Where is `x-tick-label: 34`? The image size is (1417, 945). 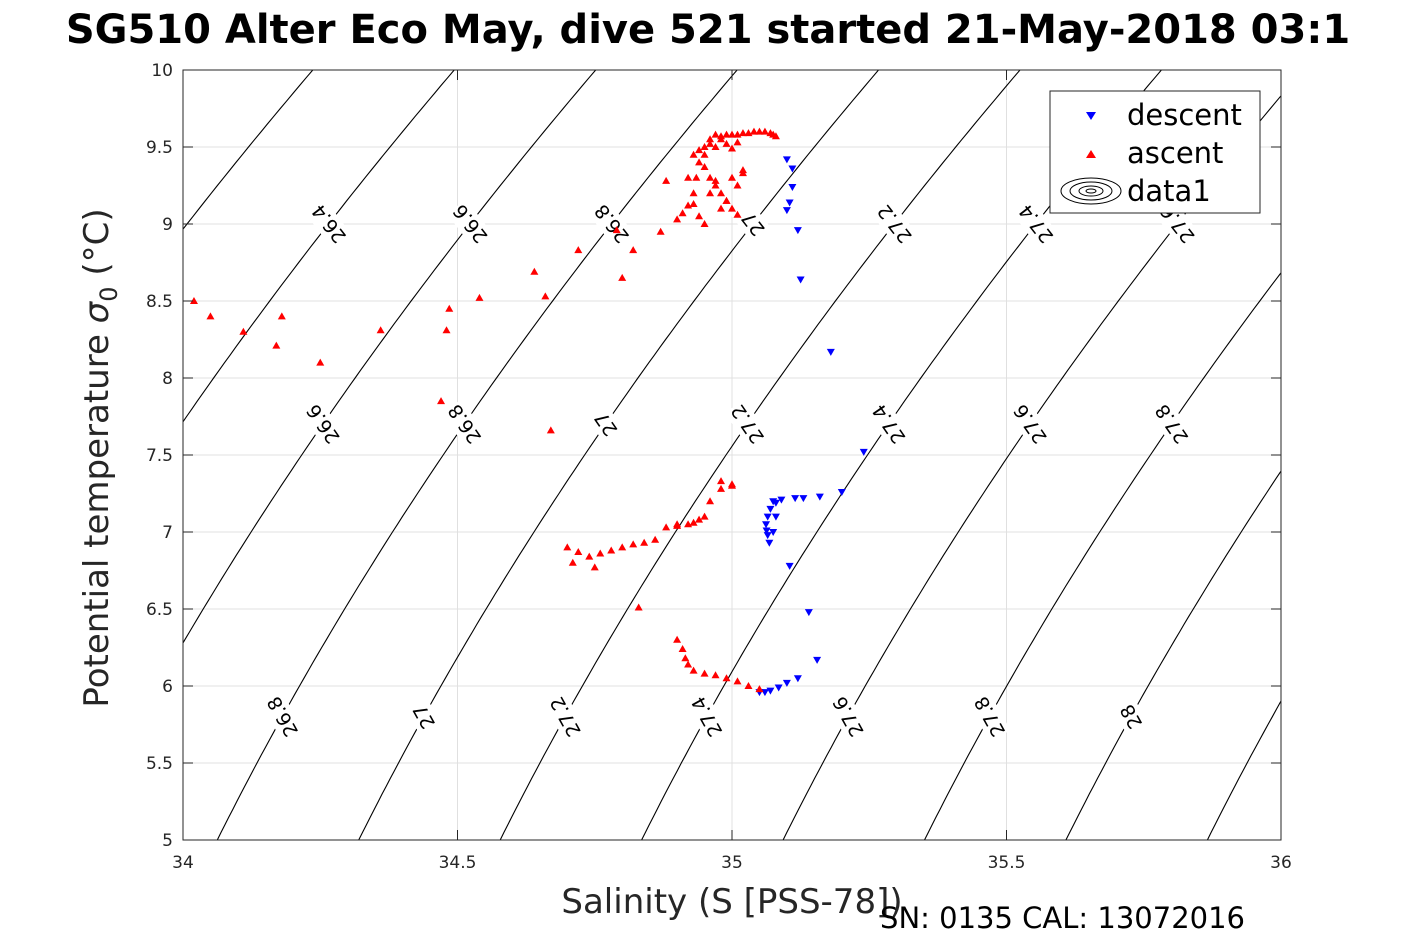 x-tick-label: 34 is located at coordinates (183, 863).